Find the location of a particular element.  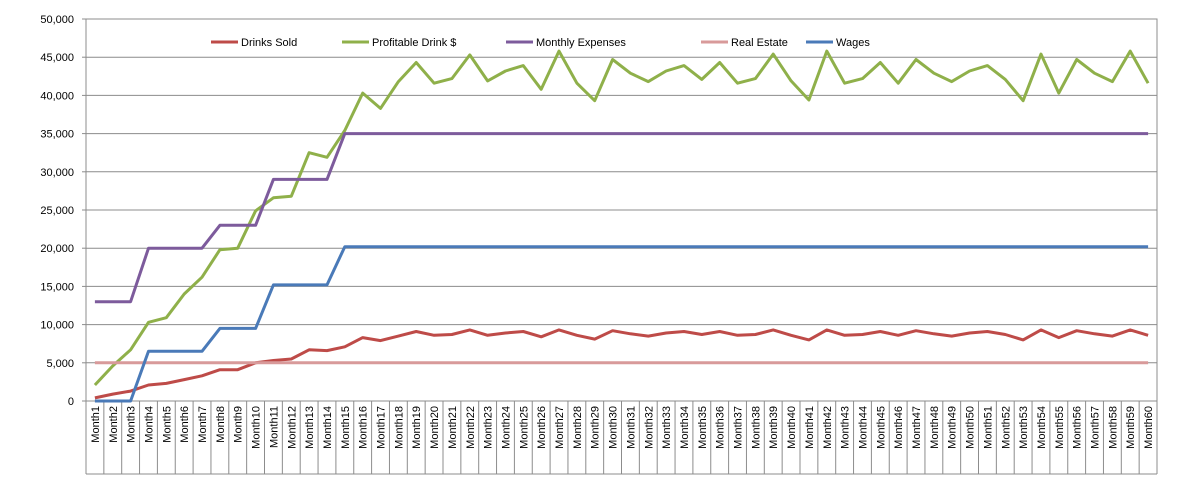

x-tick-label: Month9 is located at coordinates (239, 424).